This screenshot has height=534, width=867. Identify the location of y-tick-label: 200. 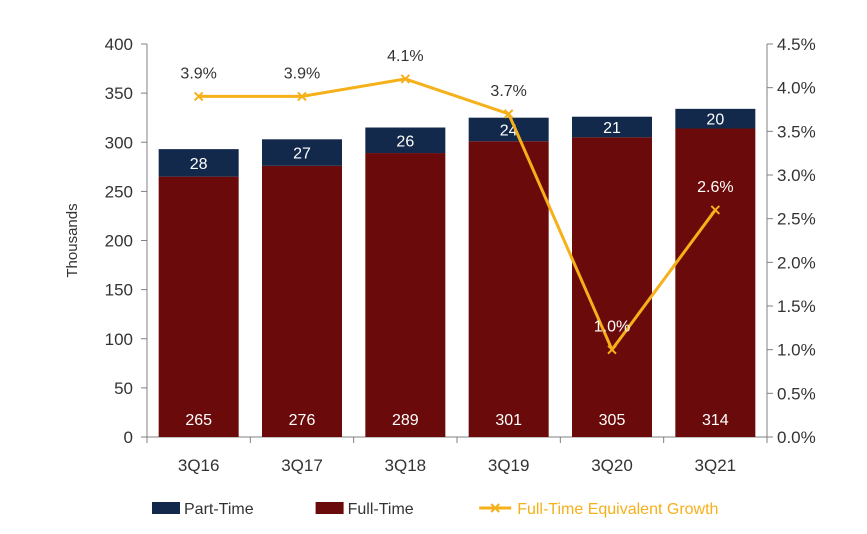
(119, 241).